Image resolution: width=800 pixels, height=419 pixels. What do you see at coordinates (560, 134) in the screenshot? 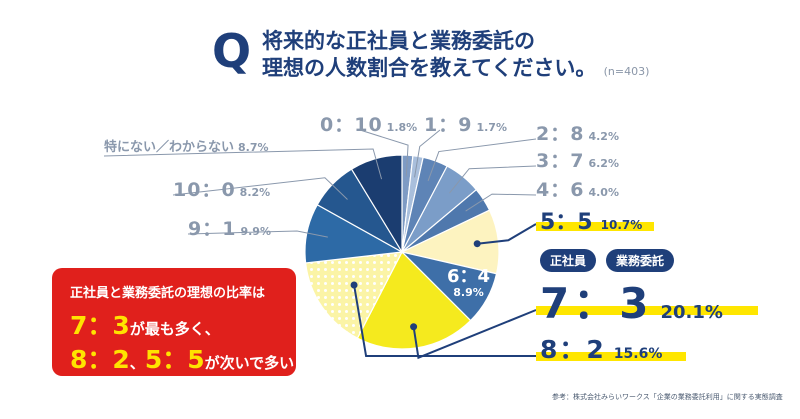
I see `slice-label: 2：8` at bounding box center [560, 134].